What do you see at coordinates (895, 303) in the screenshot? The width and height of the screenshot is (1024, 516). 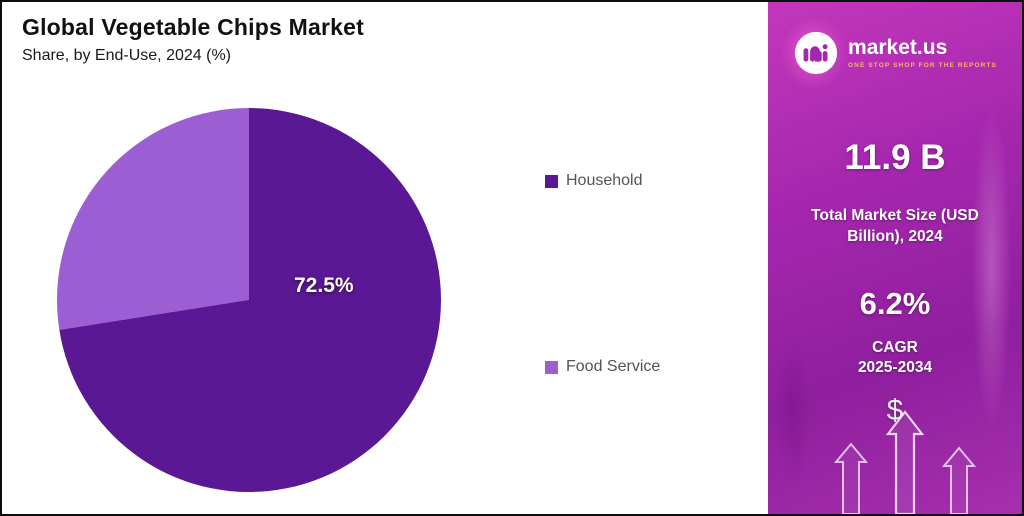 I see `cagr-value: 6.2%` at bounding box center [895, 303].